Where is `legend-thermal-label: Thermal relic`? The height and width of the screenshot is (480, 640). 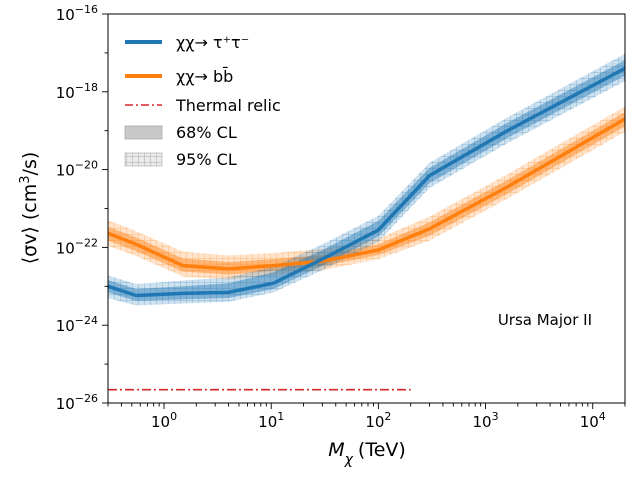 legend-thermal-label: Thermal relic is located at coordinates (228, 105).